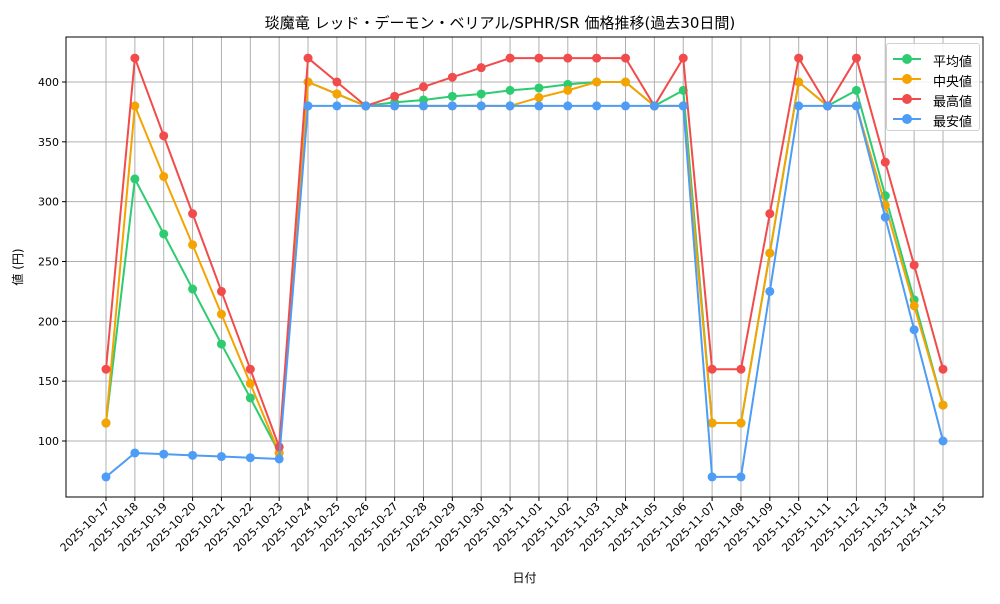 The width and height of the screenshot is (1000, 604). I want to click on legend-label: 平均値, so click(953, 62).